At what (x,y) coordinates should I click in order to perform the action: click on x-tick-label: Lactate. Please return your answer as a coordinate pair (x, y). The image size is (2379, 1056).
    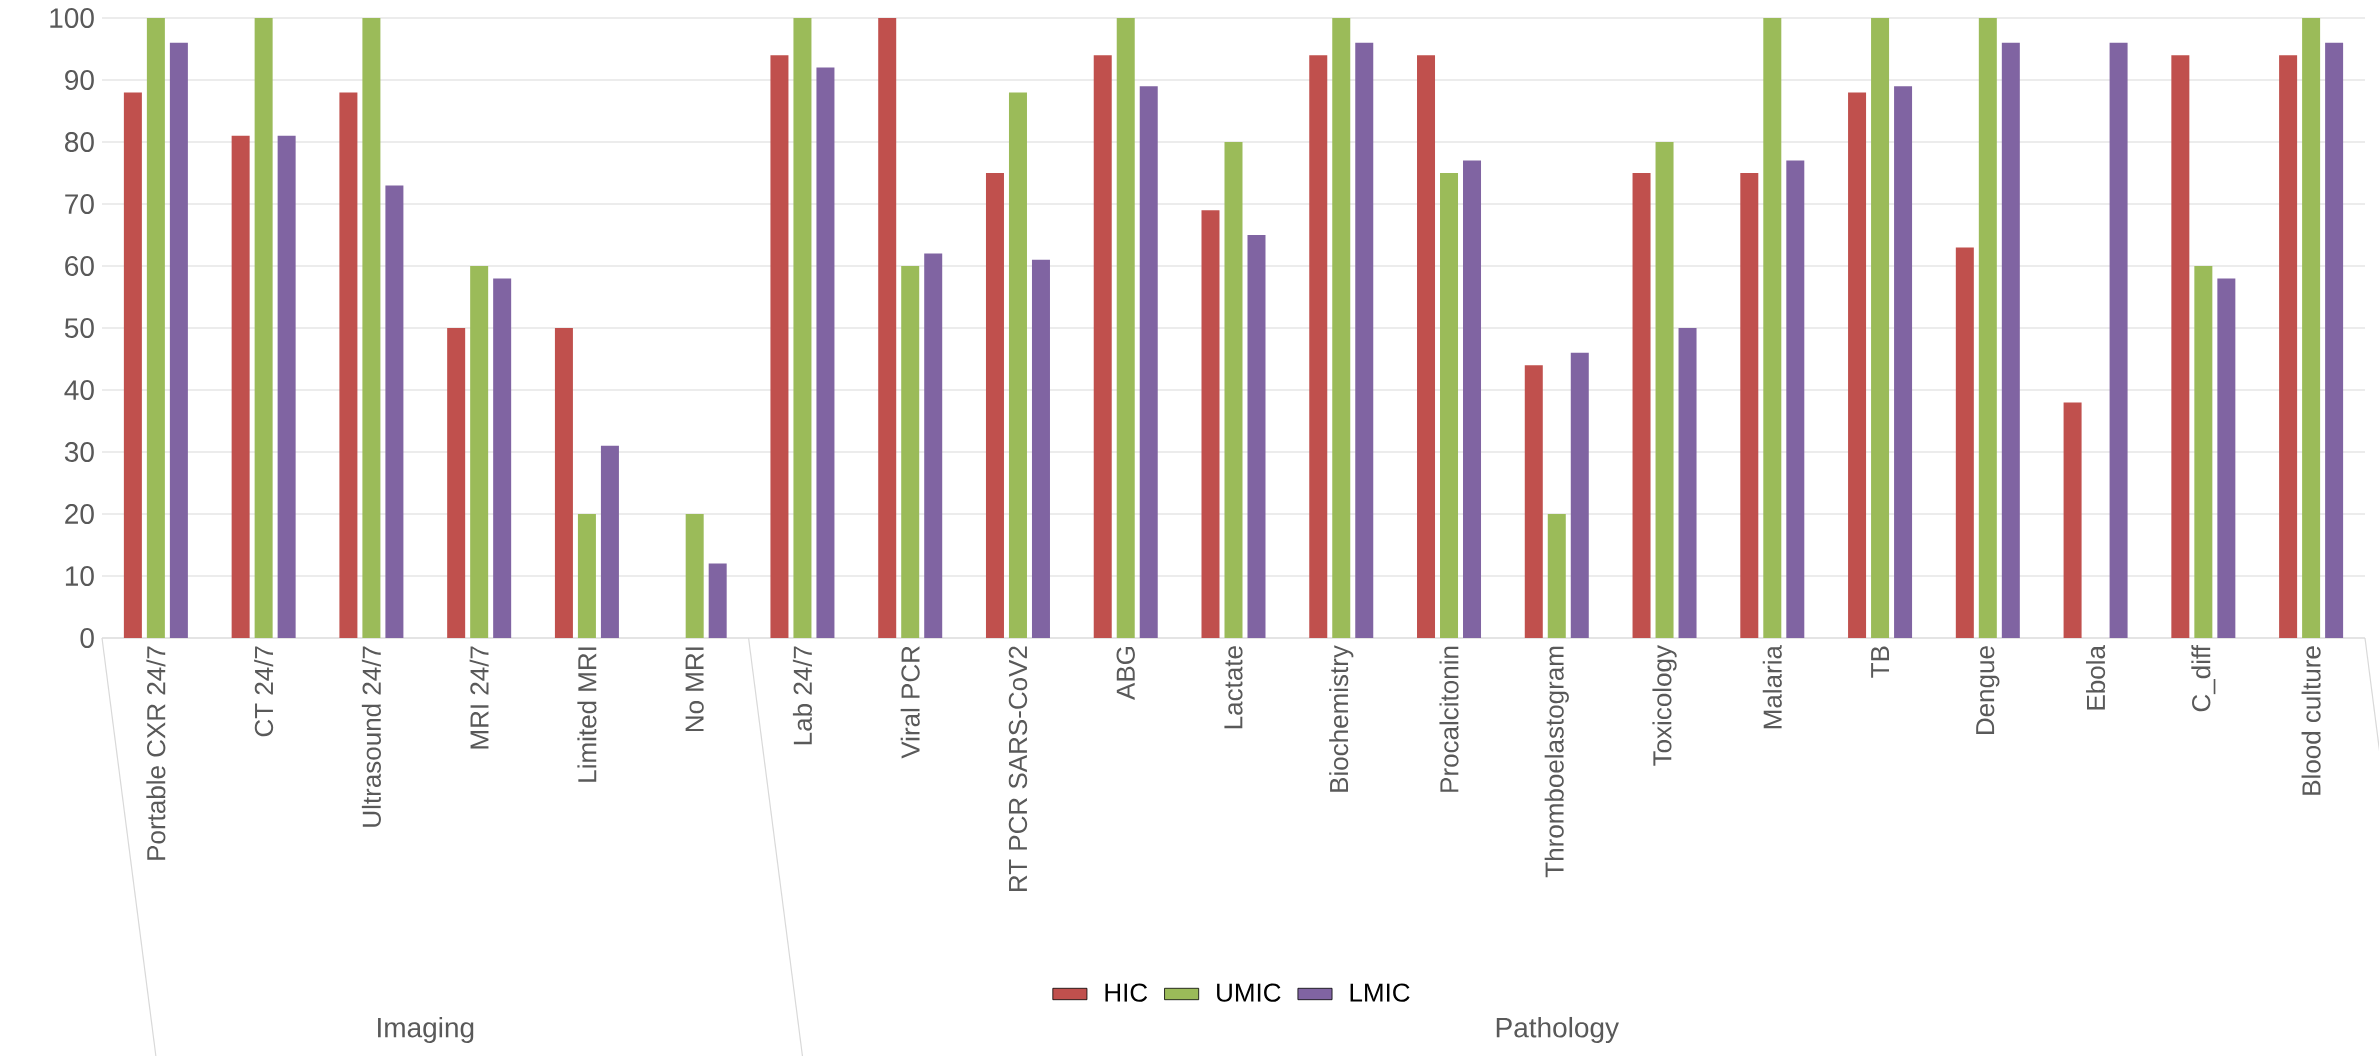
    Looking at the image, I should click on (1233, 687).